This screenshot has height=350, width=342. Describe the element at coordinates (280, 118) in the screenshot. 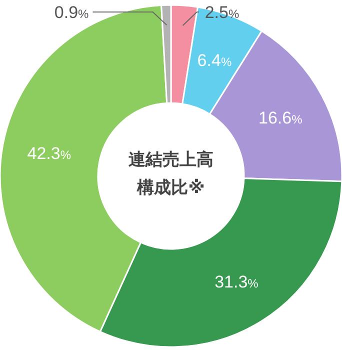

I see `data-label: 16.6%` at that location.